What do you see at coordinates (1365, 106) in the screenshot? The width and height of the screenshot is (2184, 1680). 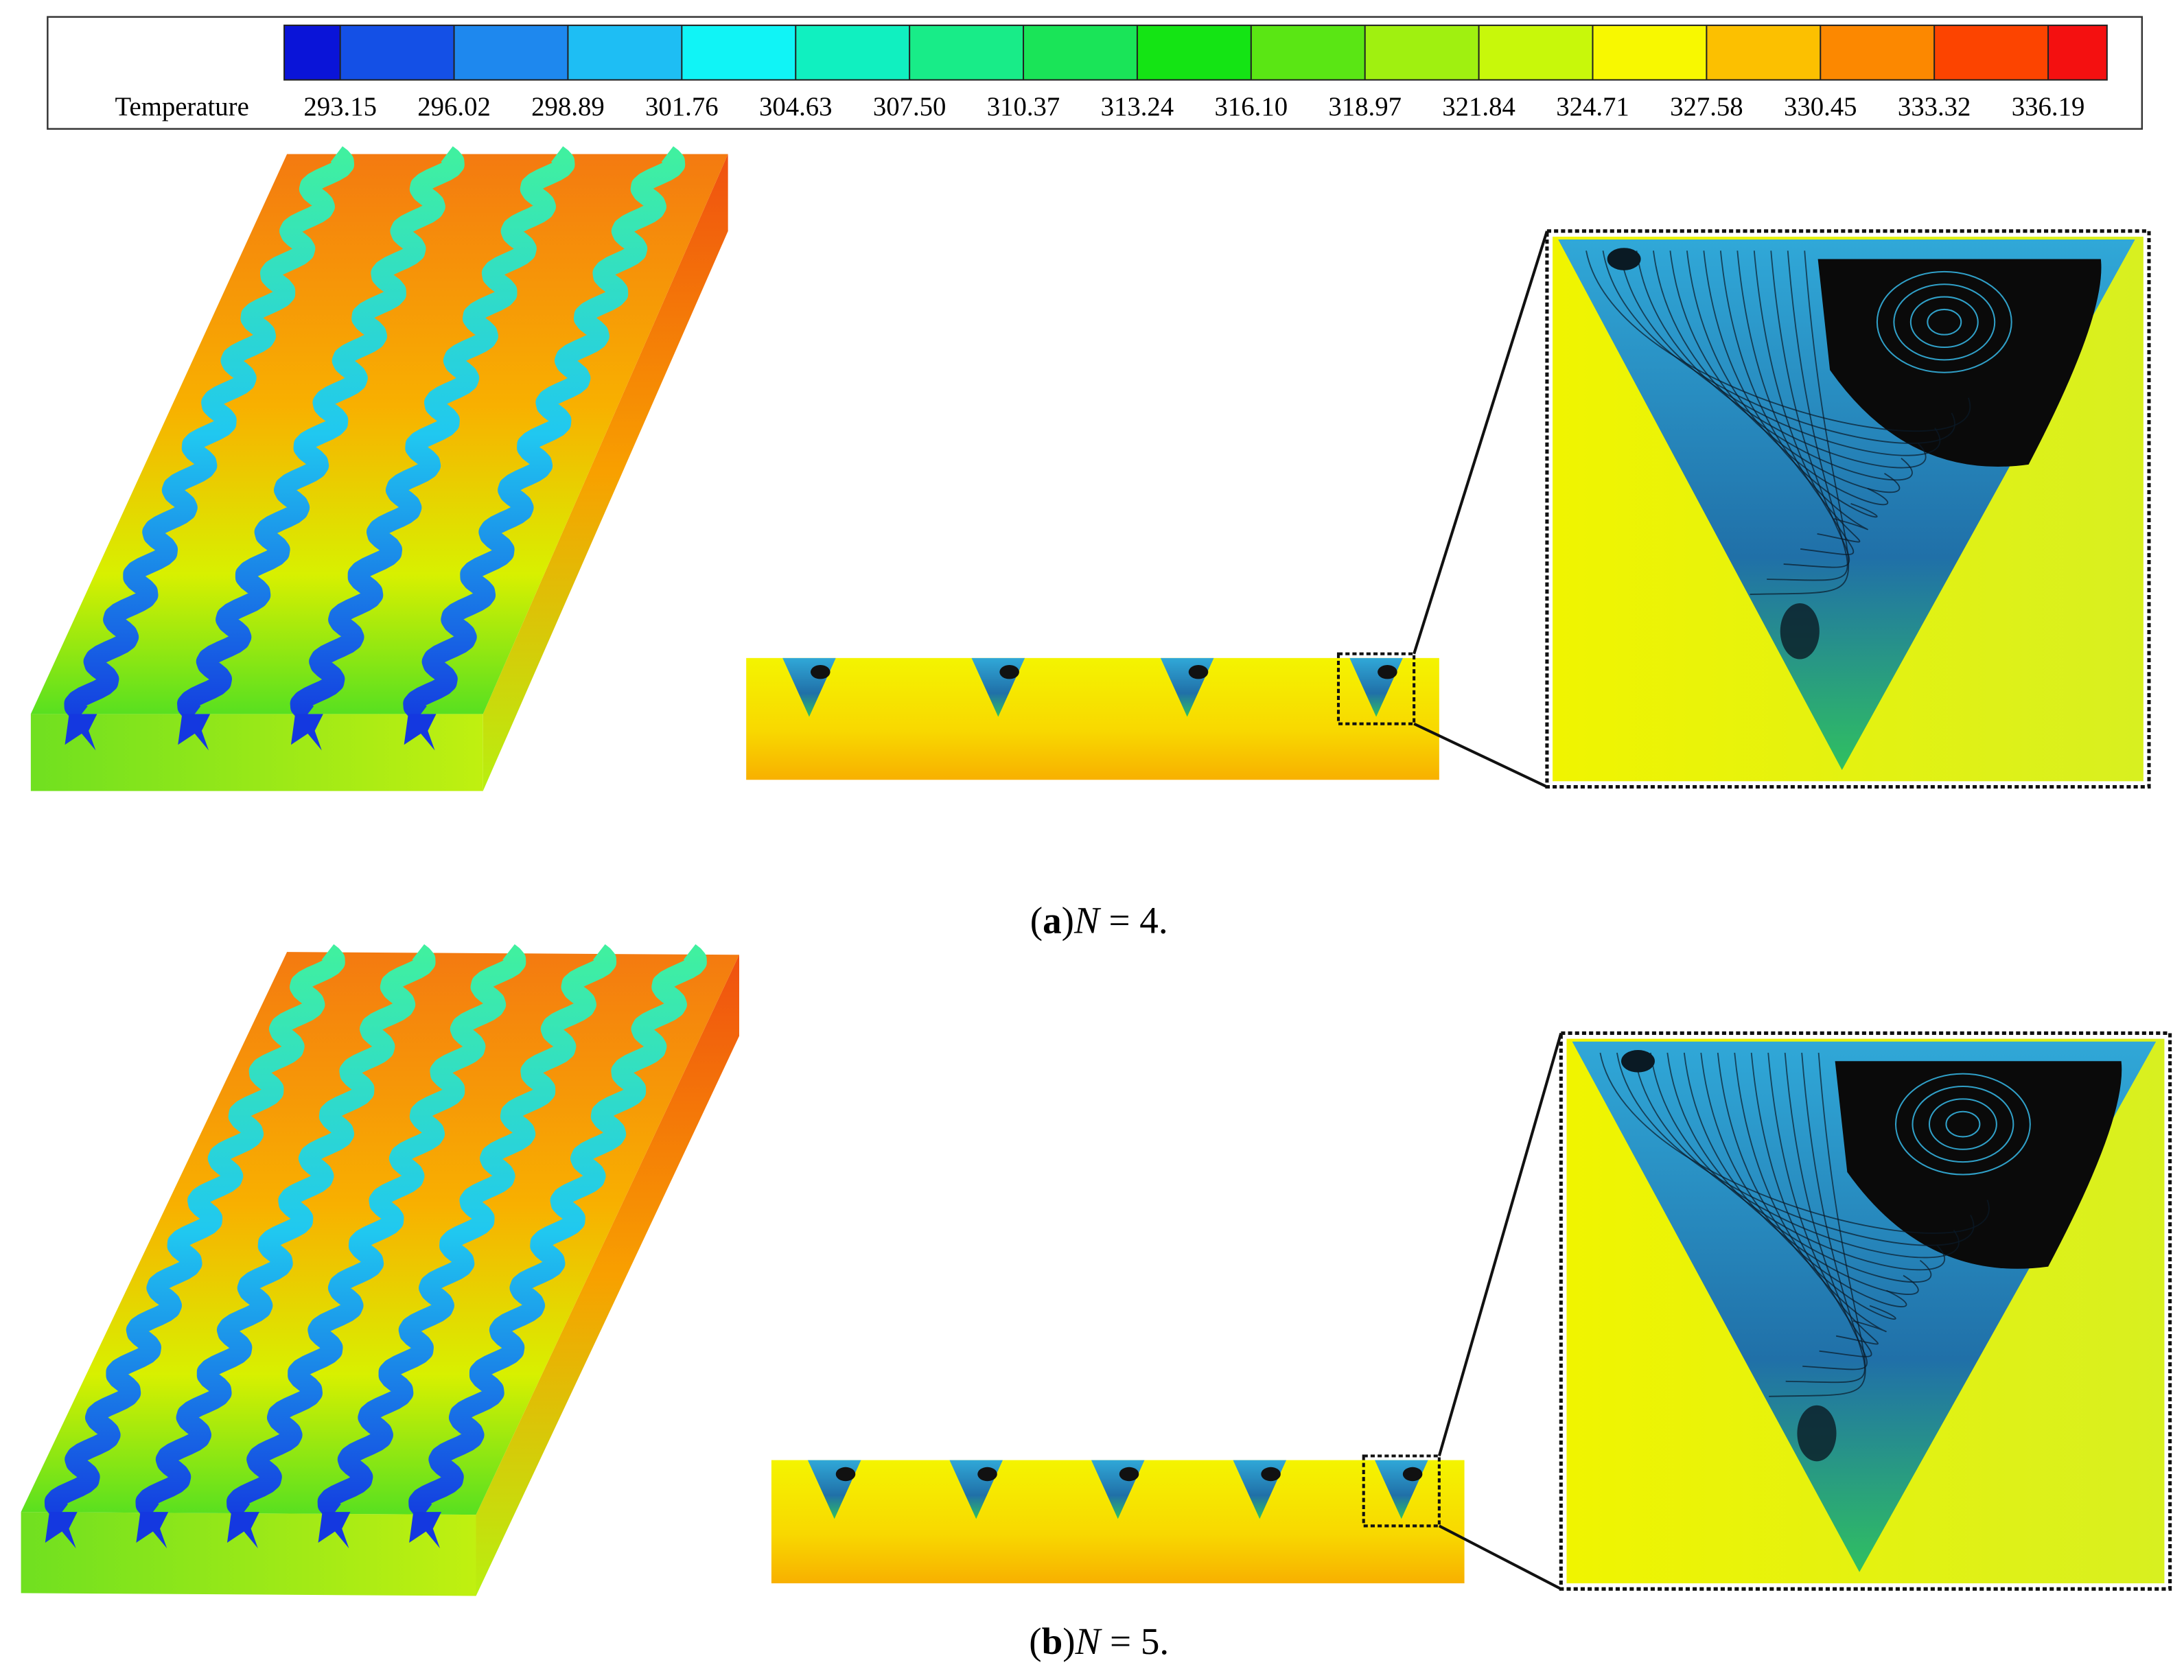 I see `colorbar-tick-label: 318.97` at bounding box center [1365, 106].